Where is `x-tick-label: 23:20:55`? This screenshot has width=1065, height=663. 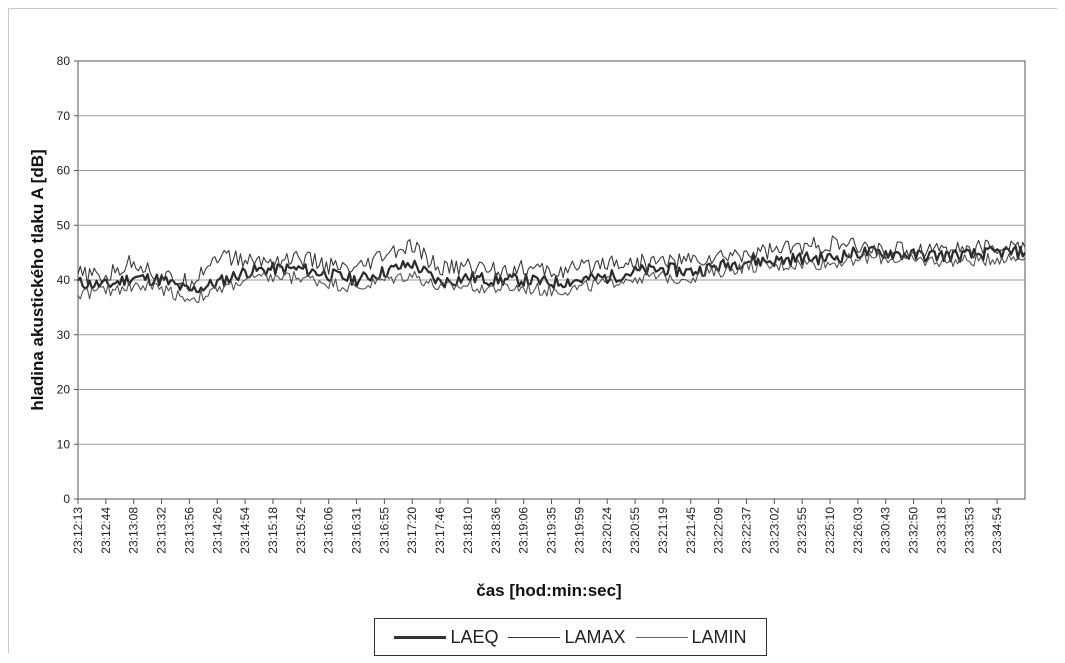 x-tick-label: 23:20:55 is located at coordinates (635, 530).